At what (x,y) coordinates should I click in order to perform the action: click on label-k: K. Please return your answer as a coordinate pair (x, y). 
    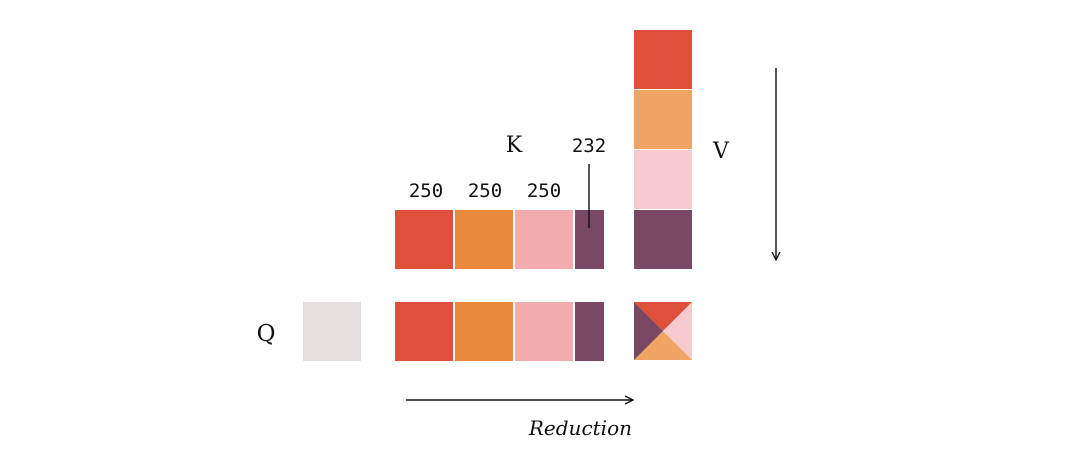
    Looking at the image, I should click on (514, 145).